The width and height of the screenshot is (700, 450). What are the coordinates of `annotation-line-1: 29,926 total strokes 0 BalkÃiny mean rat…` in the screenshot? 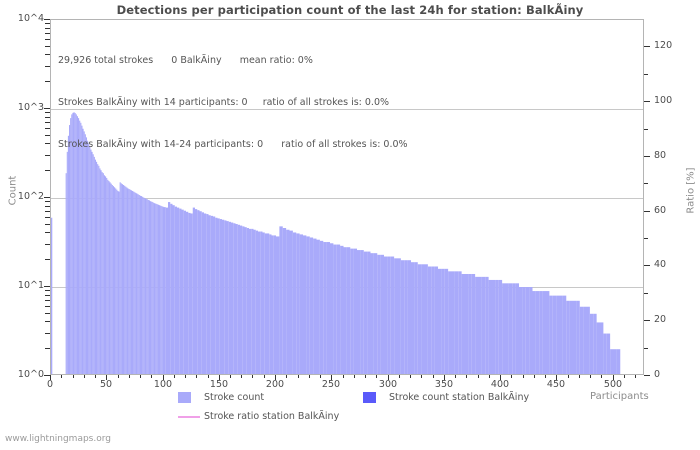 It's located at (185, 60).